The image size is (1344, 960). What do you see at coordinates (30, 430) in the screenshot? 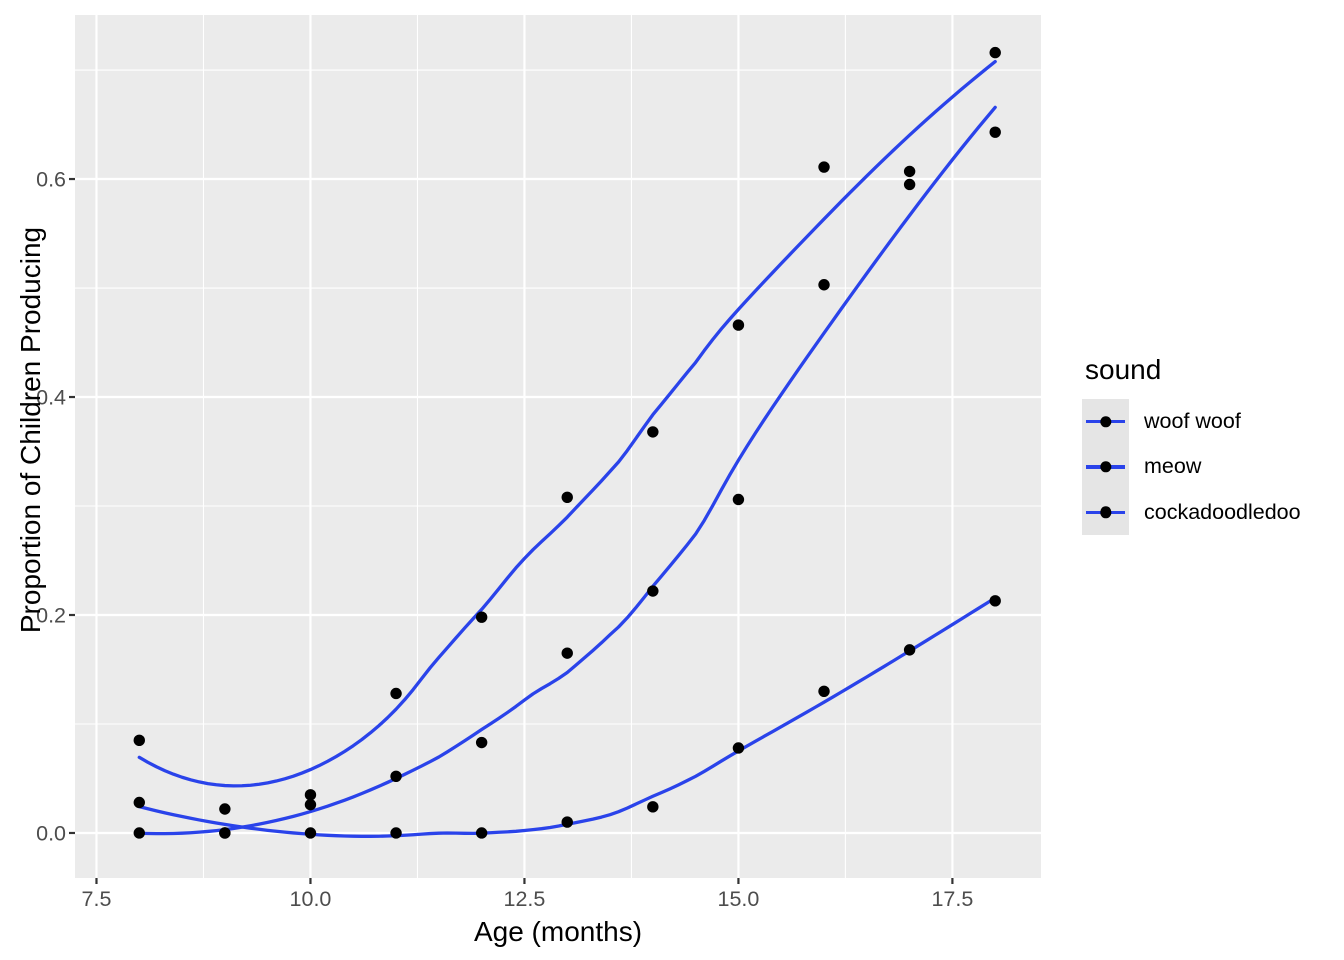
I see `y-axis-title: Proportion of Children Producing` at bounding box center [30, 430].